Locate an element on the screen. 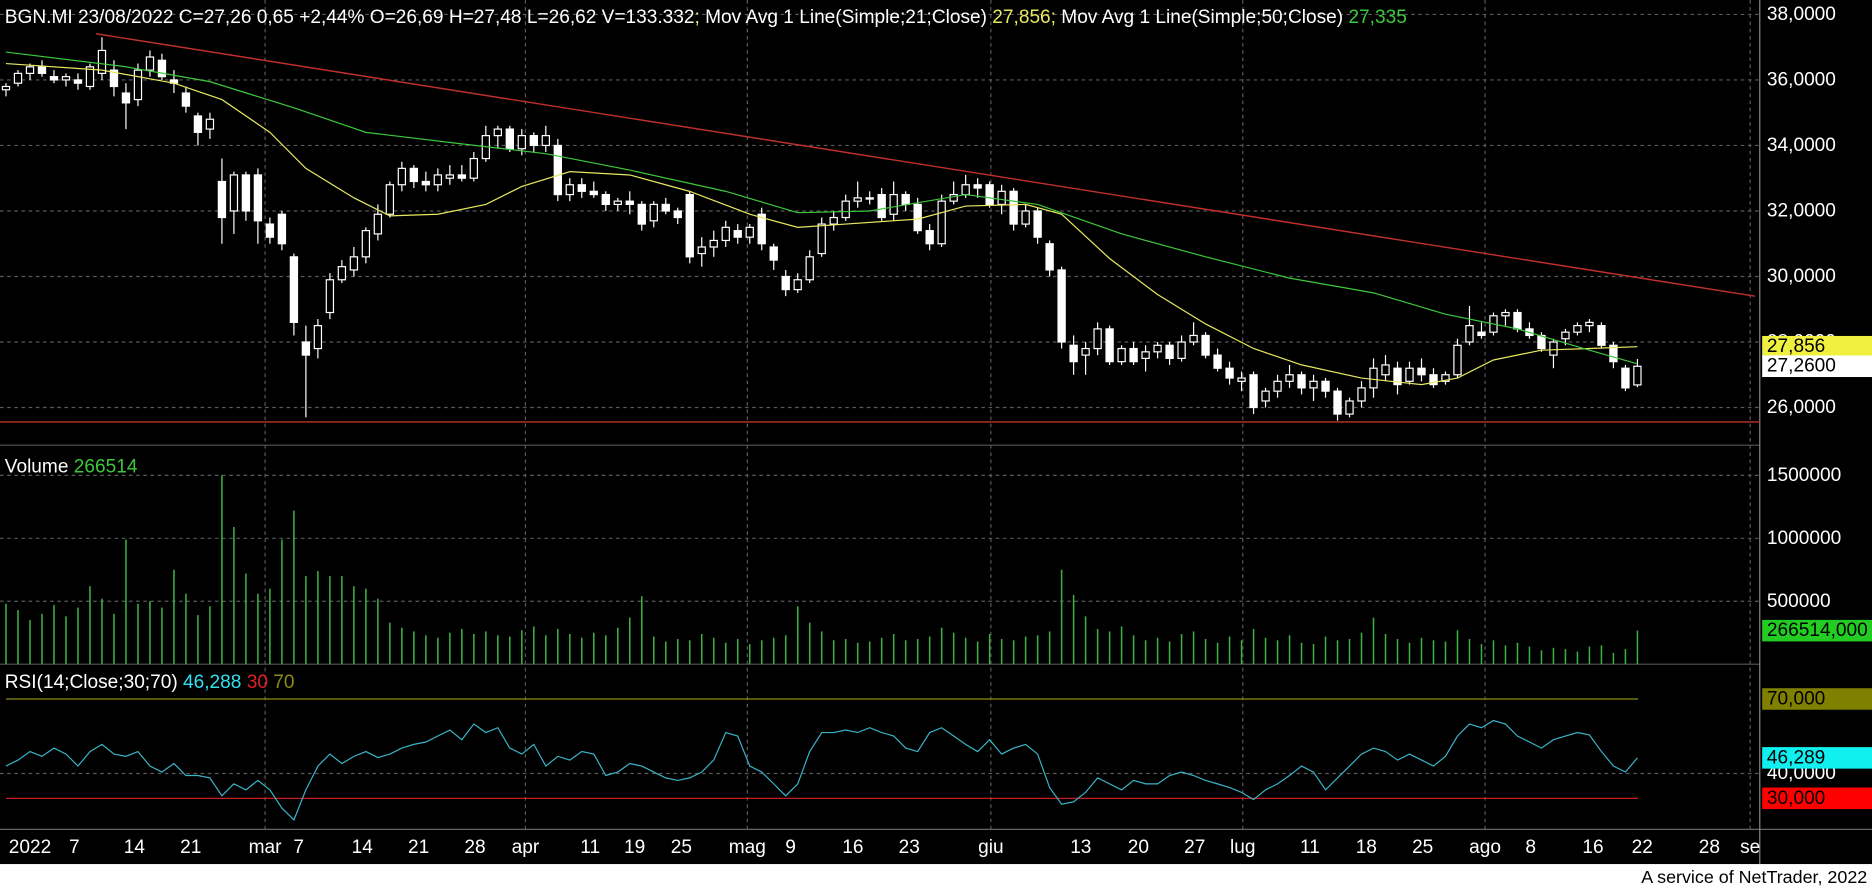 The image size is (1872, 888). x-tick-label: 2022 is located at coordinates (30, 847).